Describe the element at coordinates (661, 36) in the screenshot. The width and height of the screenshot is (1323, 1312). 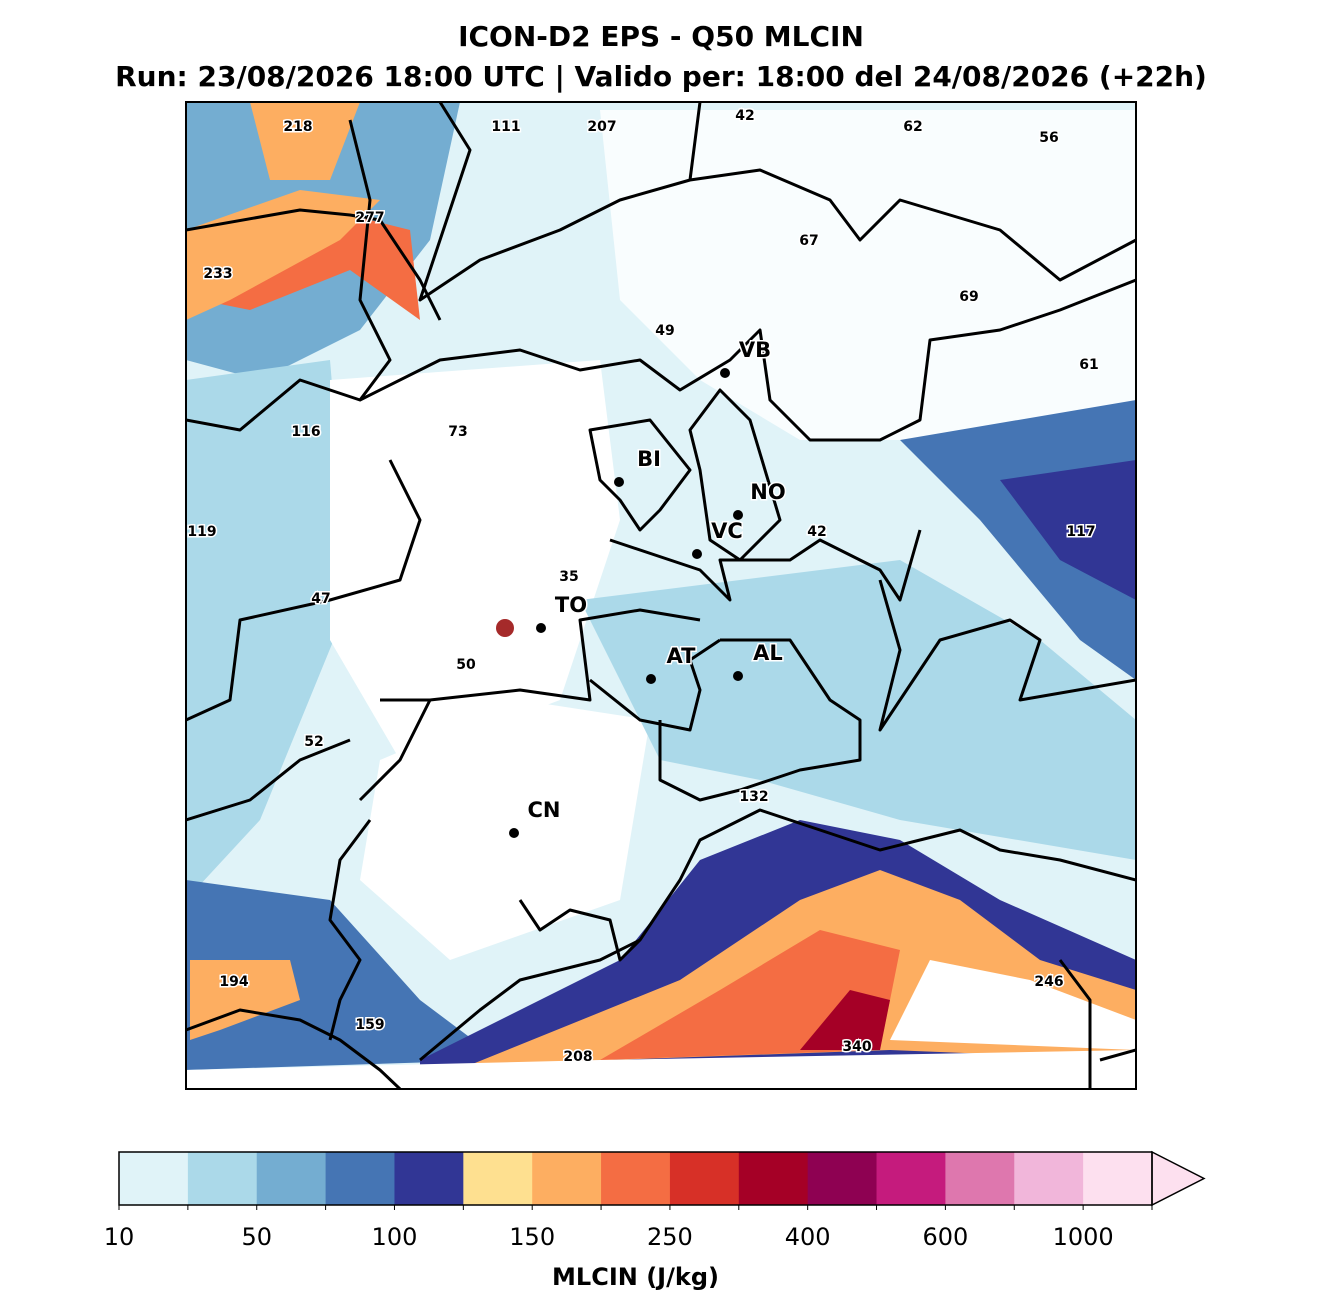
I see `title: ICON-D2 EPS - Q50 MLCIN` at that location.